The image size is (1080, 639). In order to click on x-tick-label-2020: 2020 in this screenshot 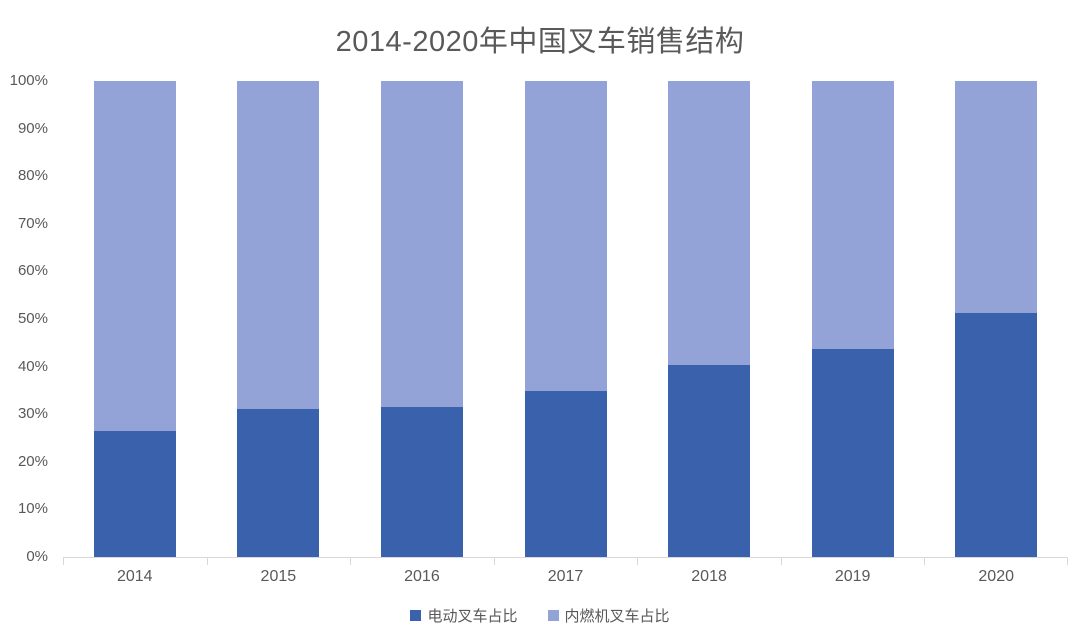, I will do `click(996, 576)`.